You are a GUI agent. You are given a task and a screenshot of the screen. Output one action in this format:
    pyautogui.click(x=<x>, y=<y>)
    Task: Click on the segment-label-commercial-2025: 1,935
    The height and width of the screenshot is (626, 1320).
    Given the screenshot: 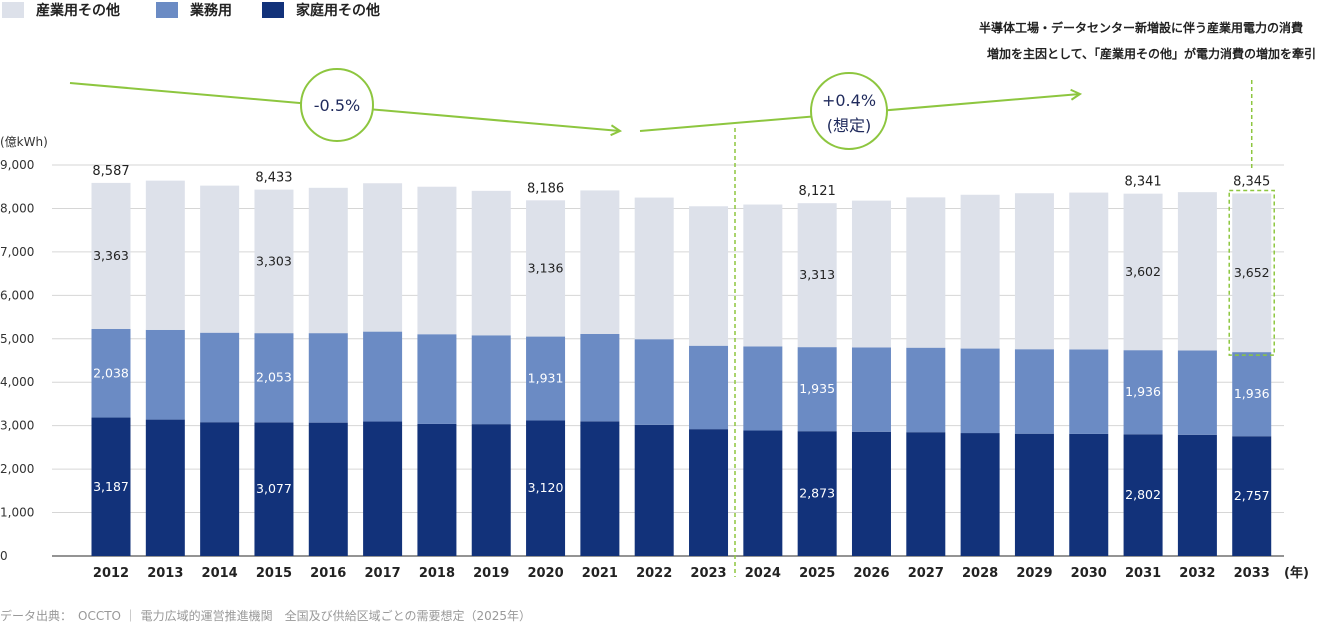 What is the action you would take?
    pyautogui.click(x=817, y=388)
    